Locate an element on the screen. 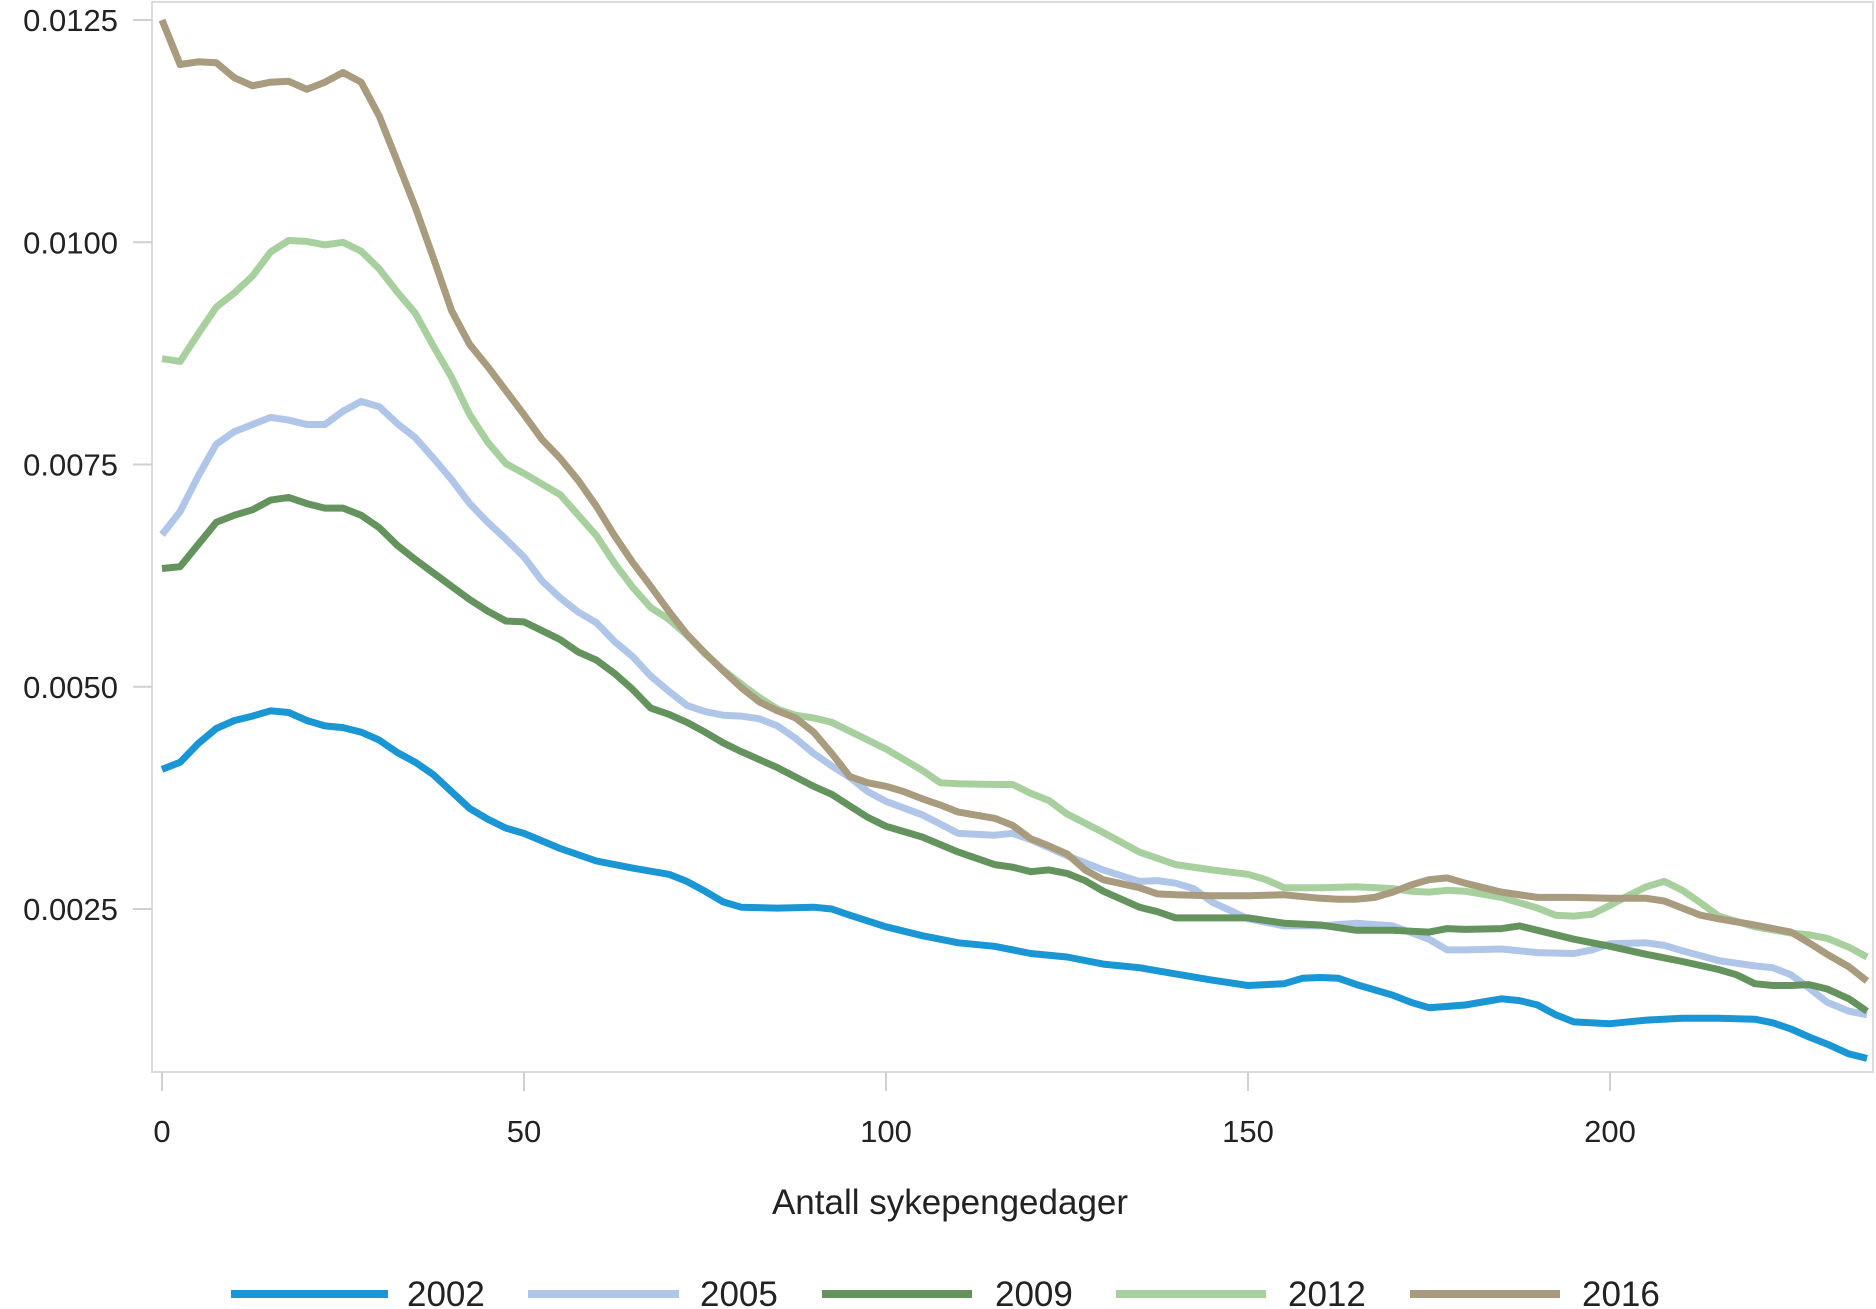 The image size is (1876, 1309). legend-label: 2016 is located at coordinates (1621, 1292).